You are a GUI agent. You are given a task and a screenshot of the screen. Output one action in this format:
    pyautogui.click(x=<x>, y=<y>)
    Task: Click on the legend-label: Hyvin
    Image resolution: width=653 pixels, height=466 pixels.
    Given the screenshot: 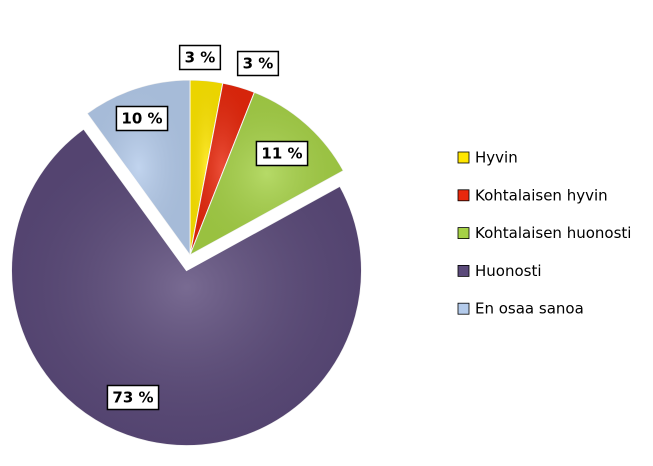 What is the action you would take?
    pyautogui.click(x=496, y=158)
    